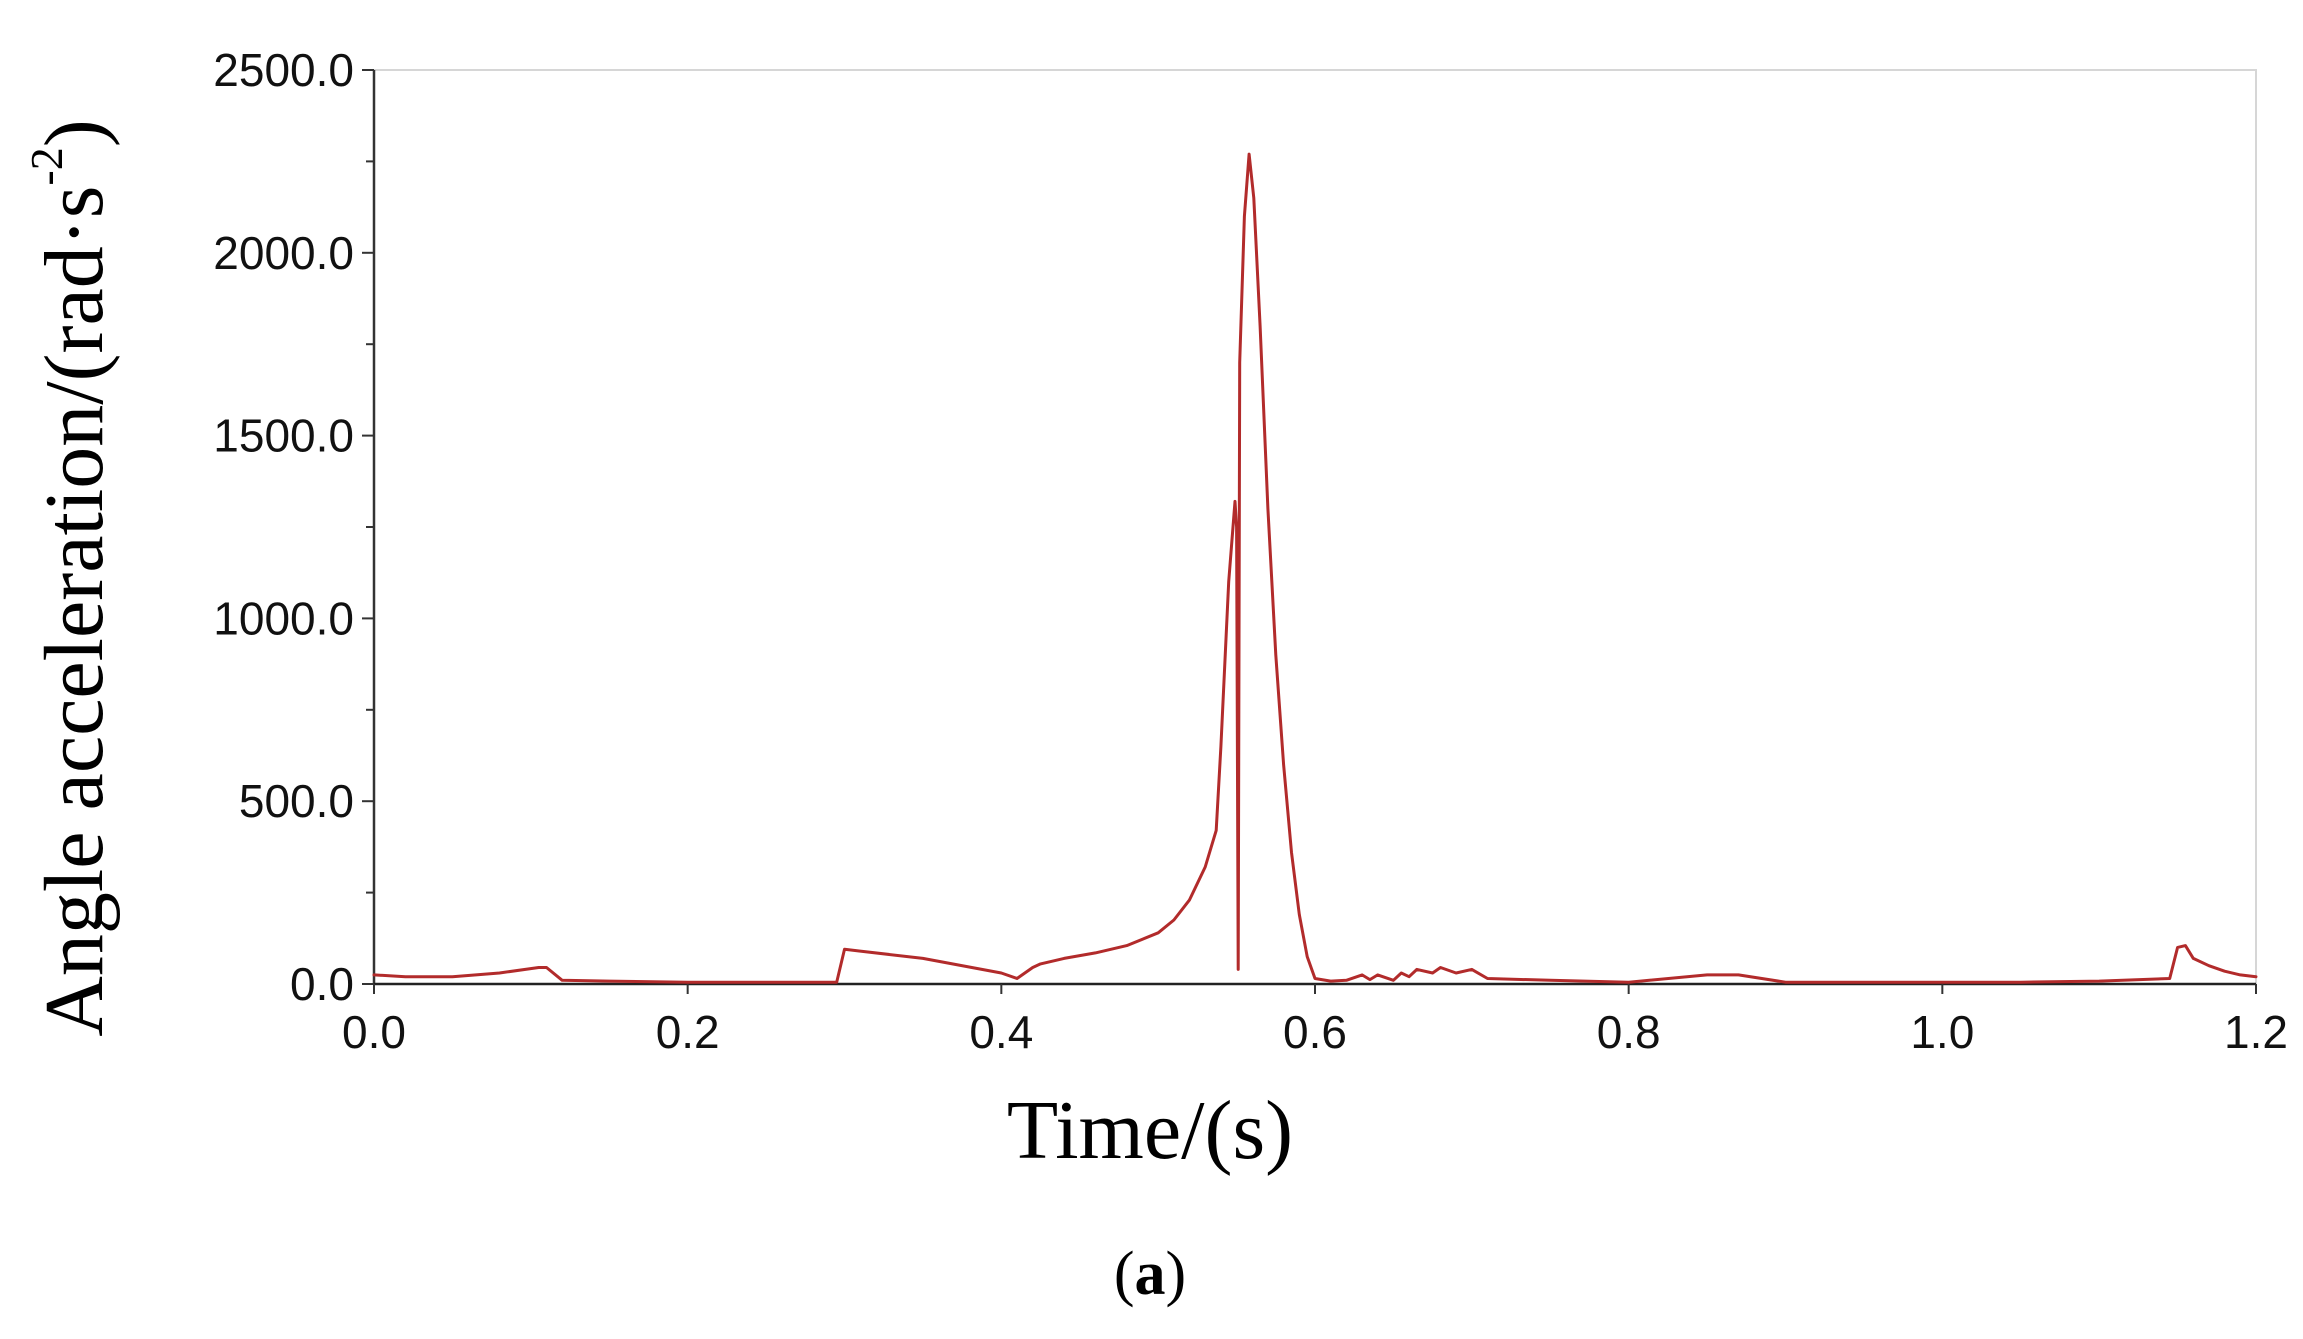 The height and width of the screenshot is (1339, 2303). What do you see at coordinates (74, 611) in the screenshot?
I see `y-axis-title-main: Angle acceleration/(rad·s` at bounding box center [74, 611].